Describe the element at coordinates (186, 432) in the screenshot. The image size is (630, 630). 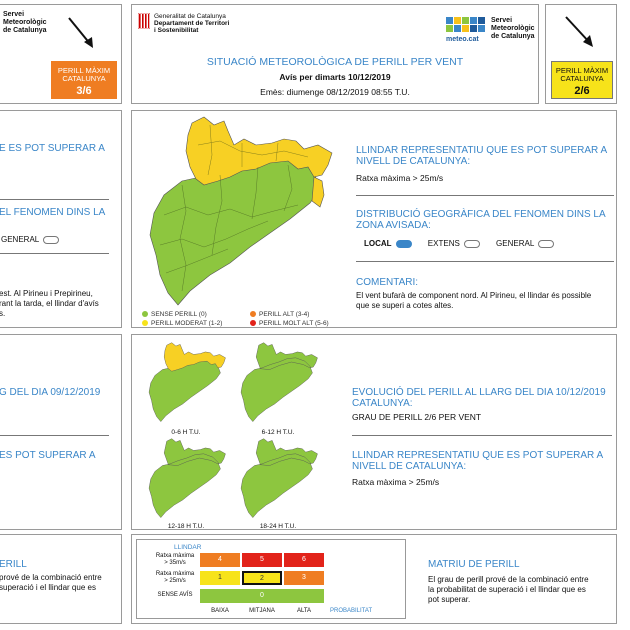
I see `period-label: 0-6 H T.U.` at that location.